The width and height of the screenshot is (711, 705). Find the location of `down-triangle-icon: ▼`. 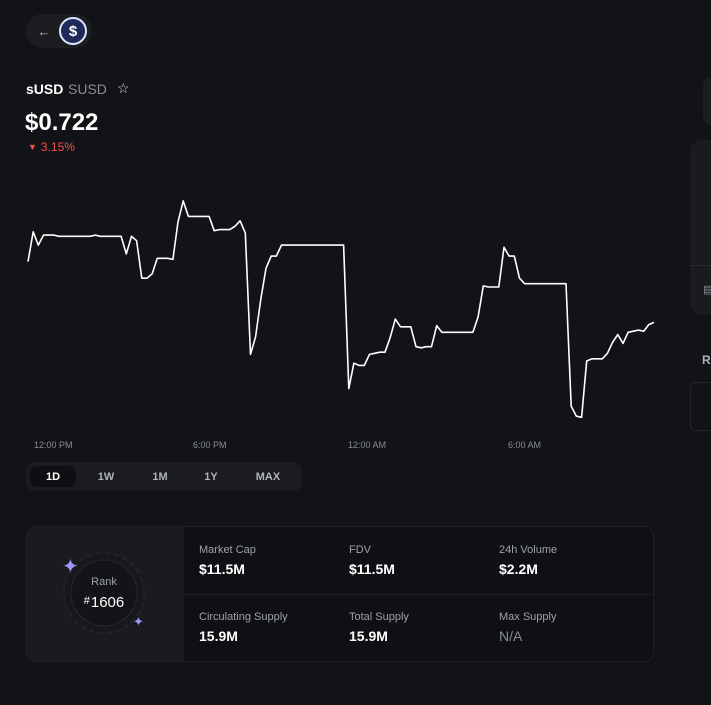

down-triangle-icon: ▼ is located at coordinates (32, 147).